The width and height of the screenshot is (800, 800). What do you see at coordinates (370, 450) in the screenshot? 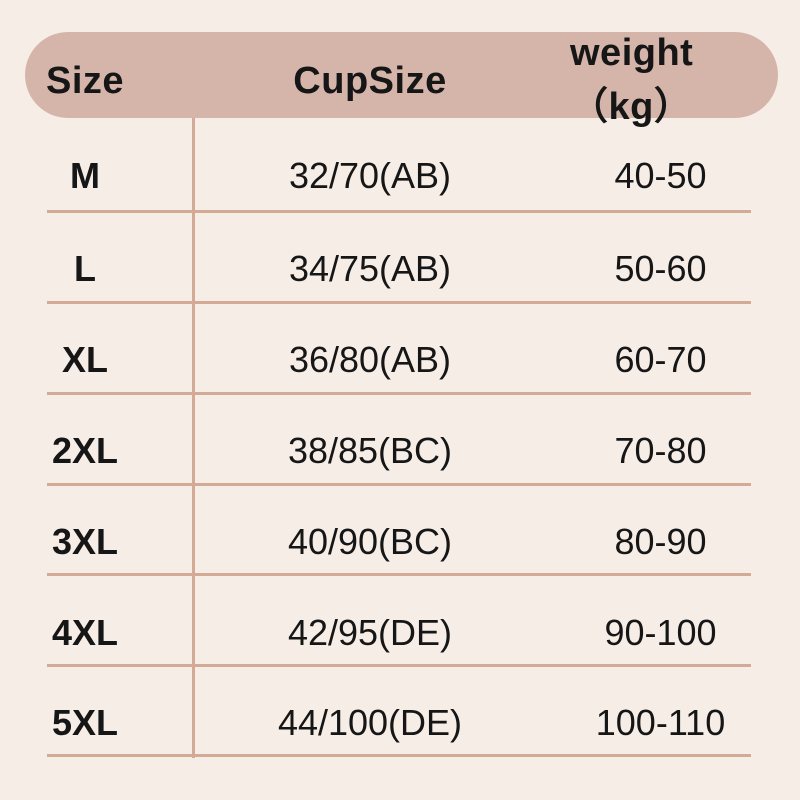
I see `cupsize-cell: 38/85(BC)` at bounding box center [370, 450].